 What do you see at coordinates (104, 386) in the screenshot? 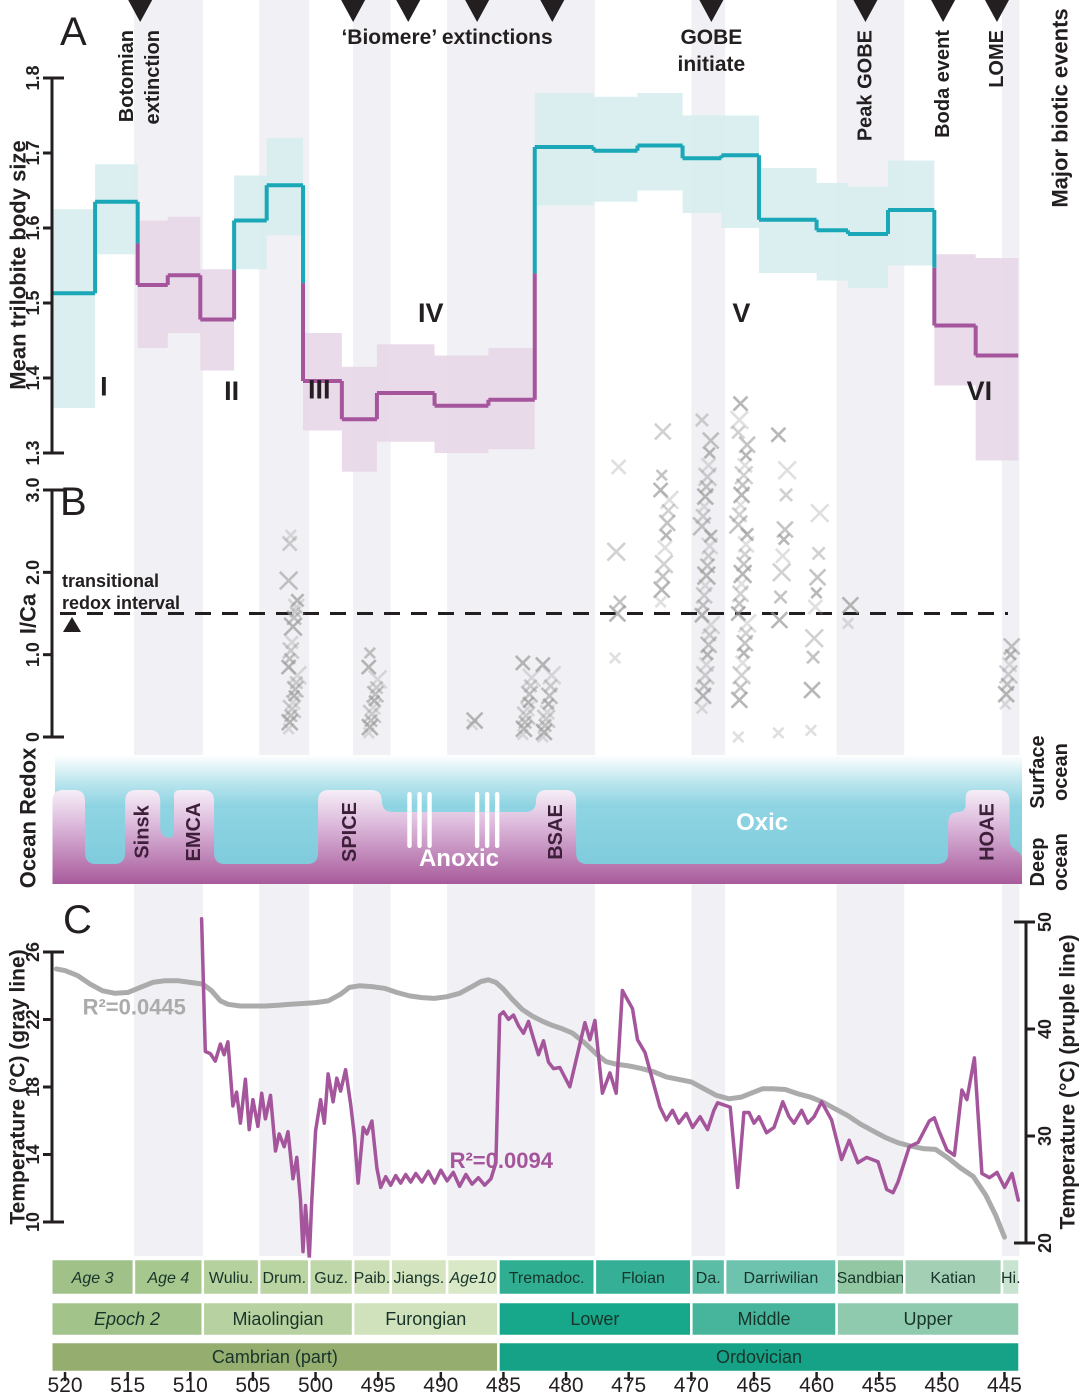
I see `interval-label-I: I` at bounding box center [104, 386].